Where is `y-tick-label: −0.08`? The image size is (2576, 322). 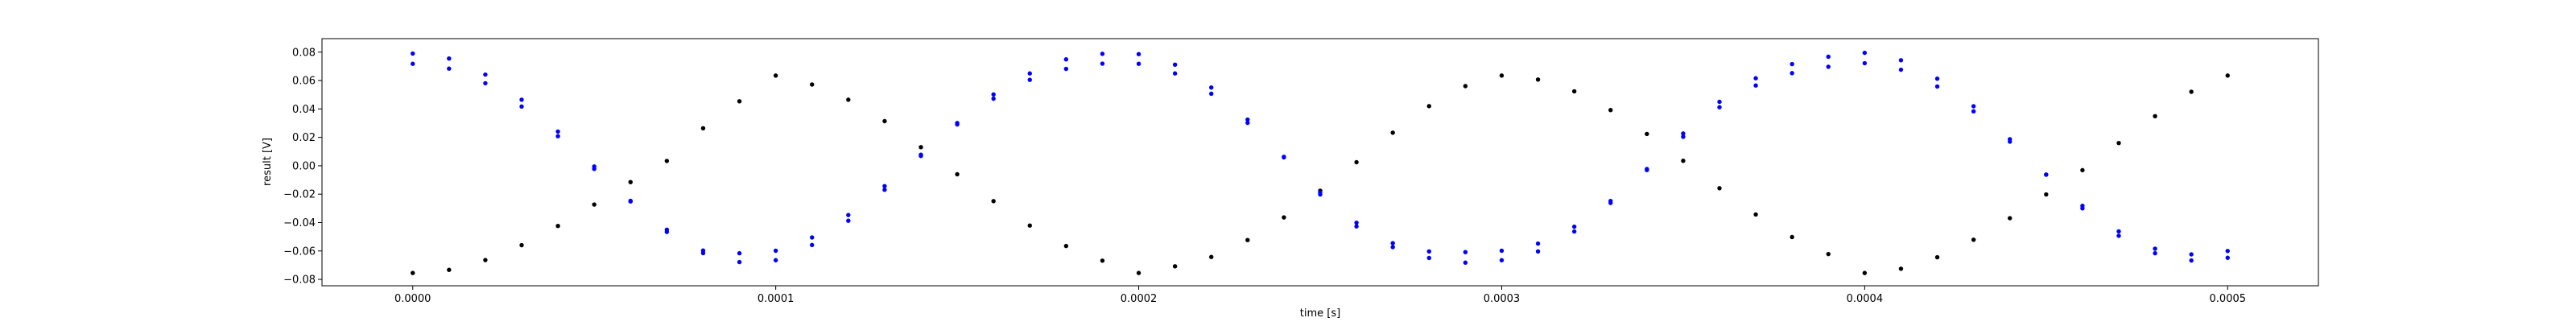 y-tick-label: −0.08 is located at coordinates (299, 281).